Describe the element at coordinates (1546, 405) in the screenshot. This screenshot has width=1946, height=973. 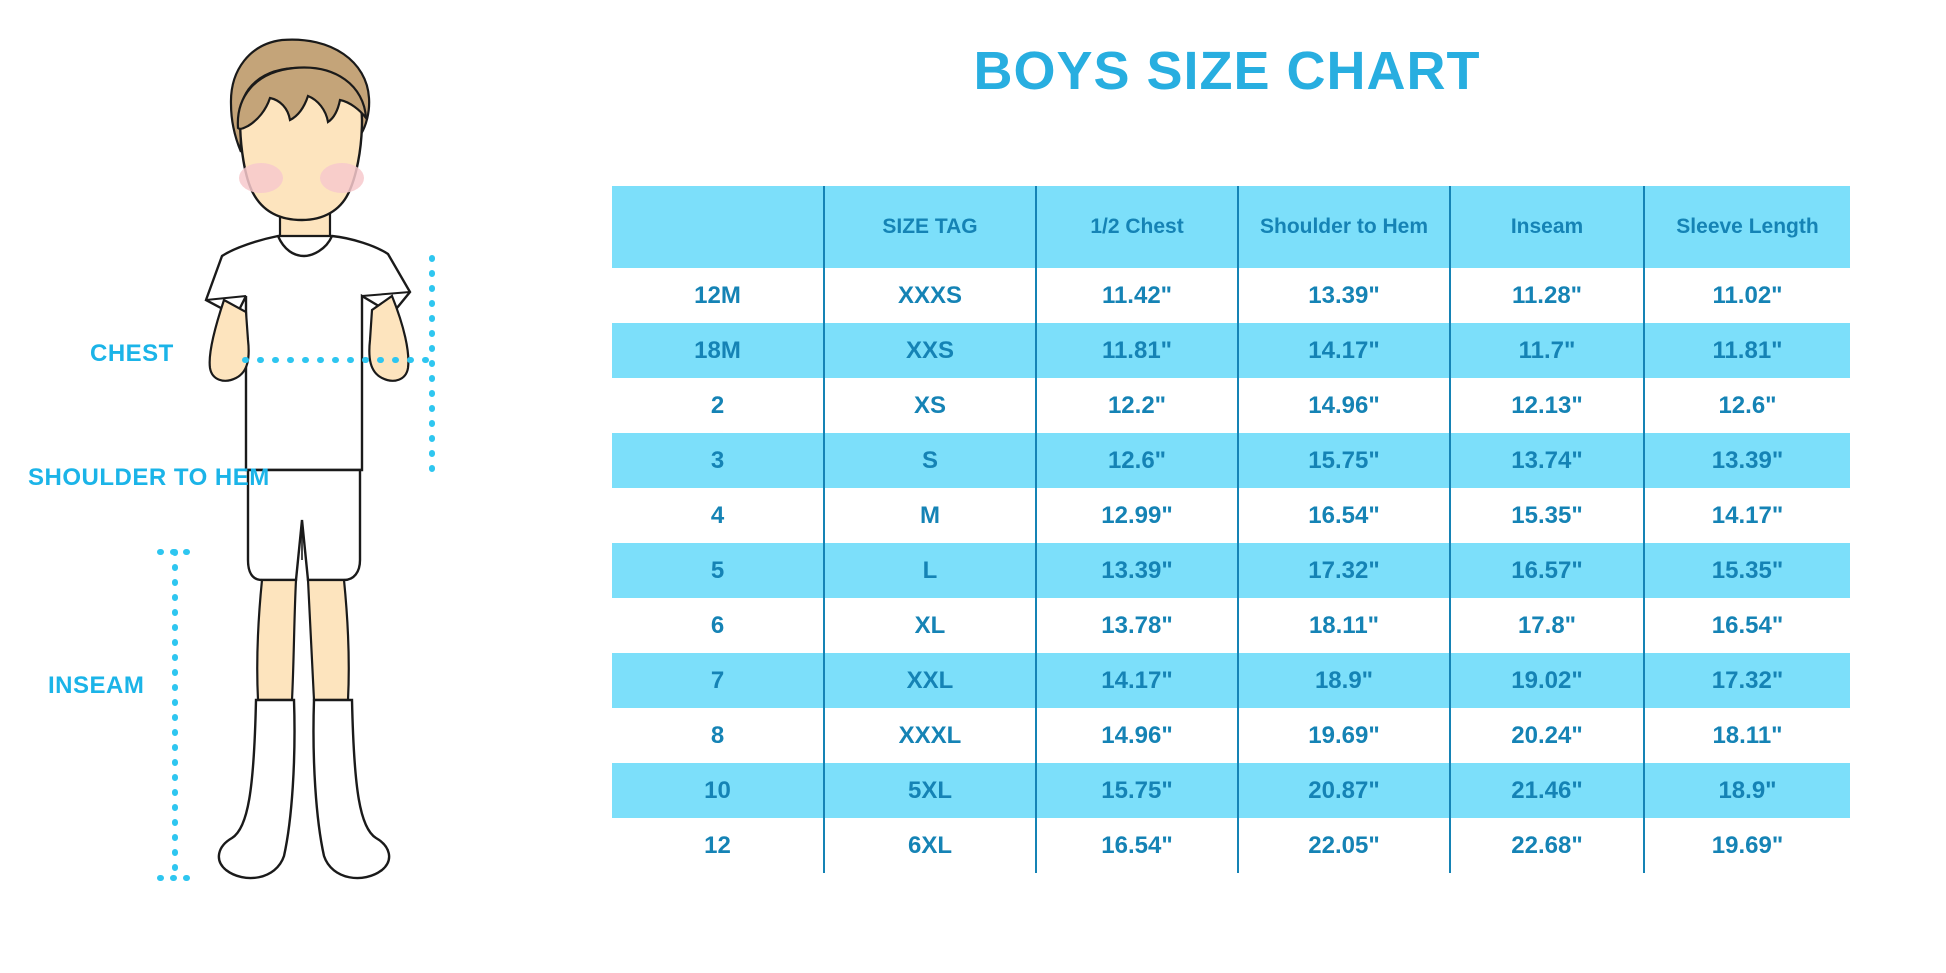
I see `cell-inseam: 12.13"` at that location.